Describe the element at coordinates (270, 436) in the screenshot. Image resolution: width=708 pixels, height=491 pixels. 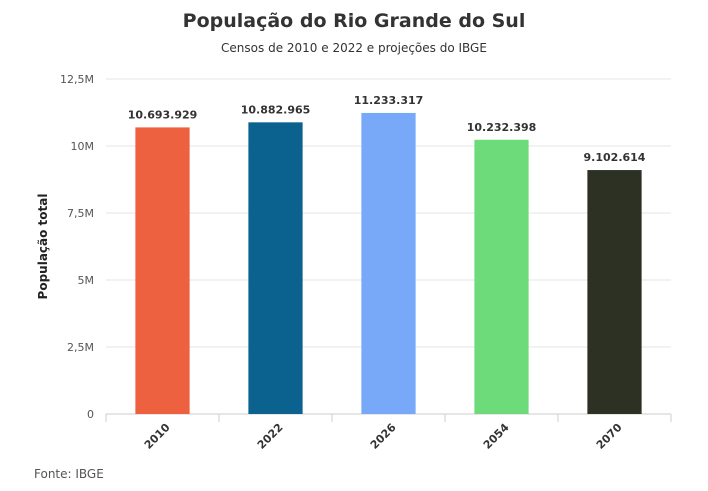
I see `x-tick-label: 2022` at that location.